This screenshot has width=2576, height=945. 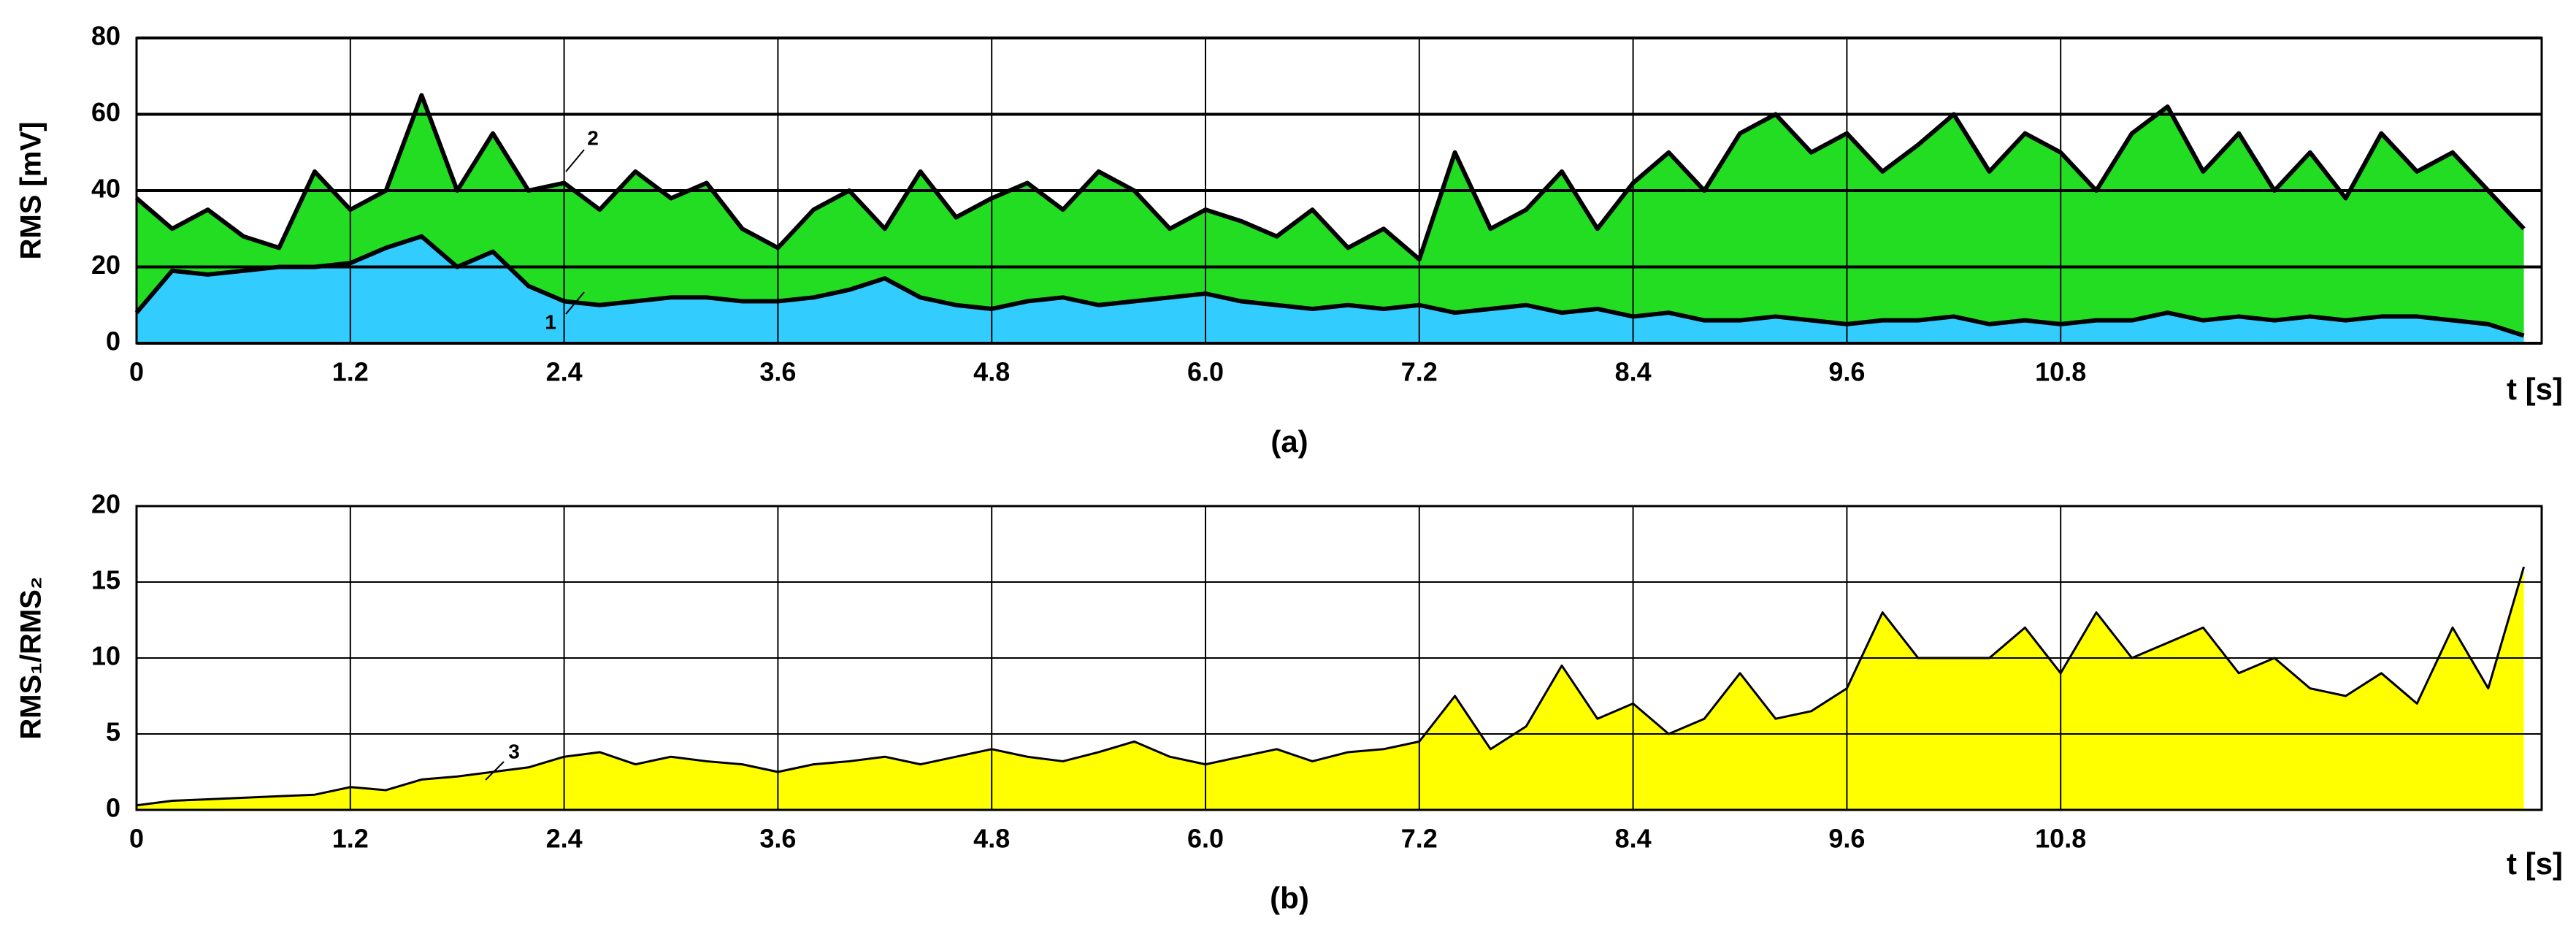 What do you see at coordinates (105, 112) in the screenshot?
I see `y-tick-label: 60` at bounding box center [105, 112].